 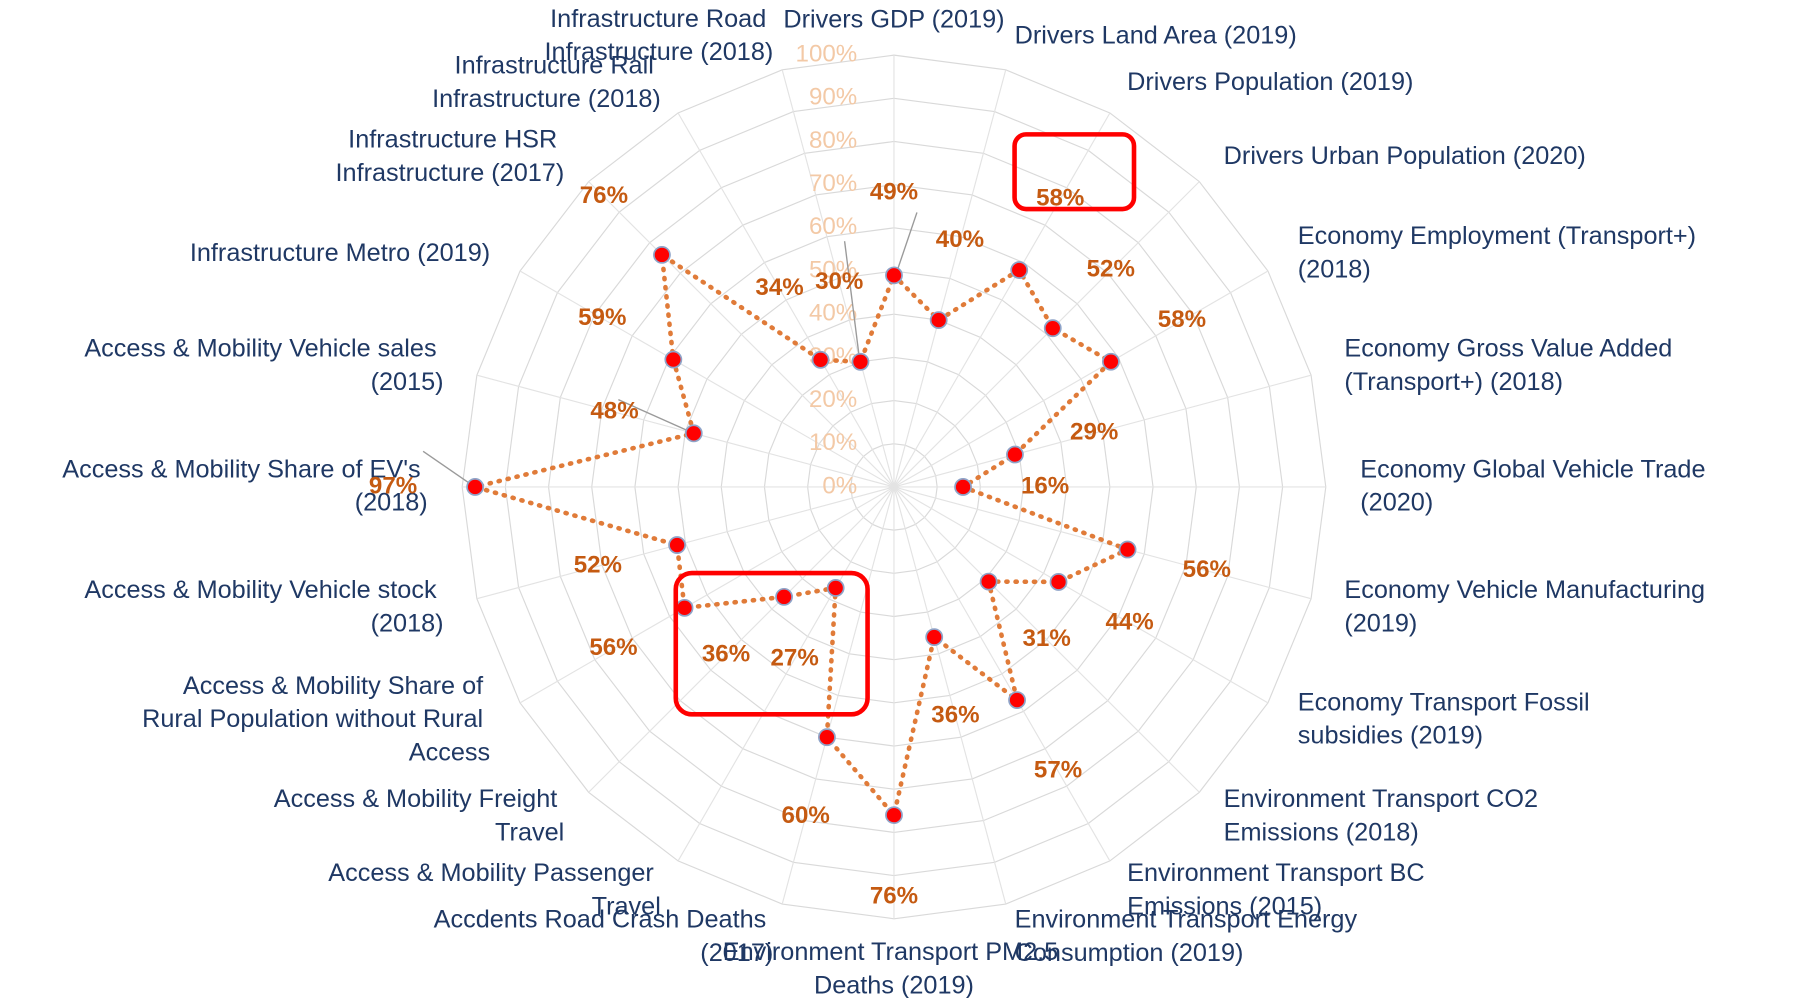 What do you see at coordinates (263, 364) in the screenshot?
I see `category-label: Access & Mobility Vehicle sales (2015)` at bounding box center [263, 364].